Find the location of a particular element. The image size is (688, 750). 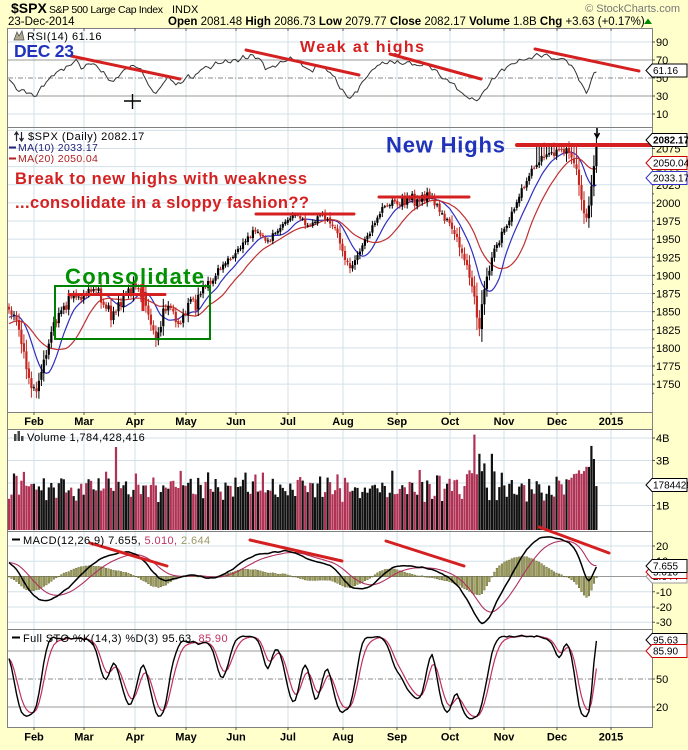

svg-text: 2000 is located at coordinates (668, 204).